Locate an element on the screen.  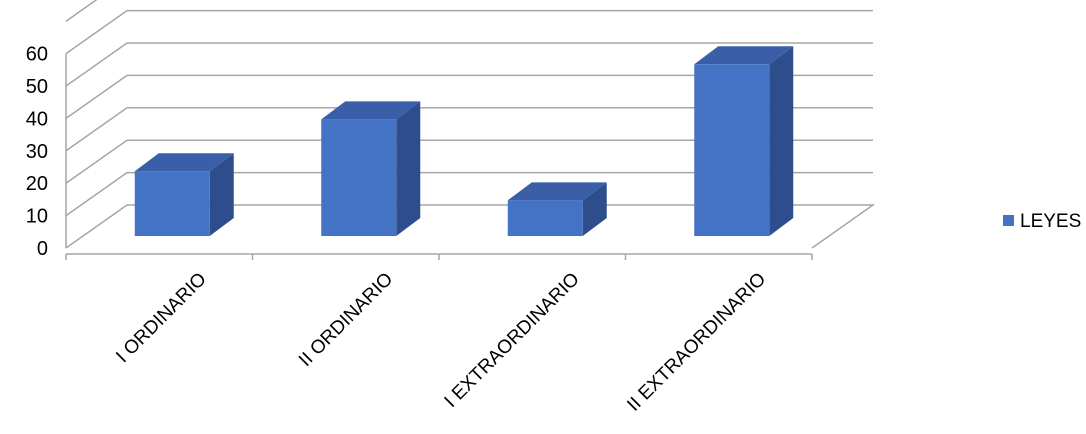
y-tick-label: 0 is located at coordinates (42, 249).